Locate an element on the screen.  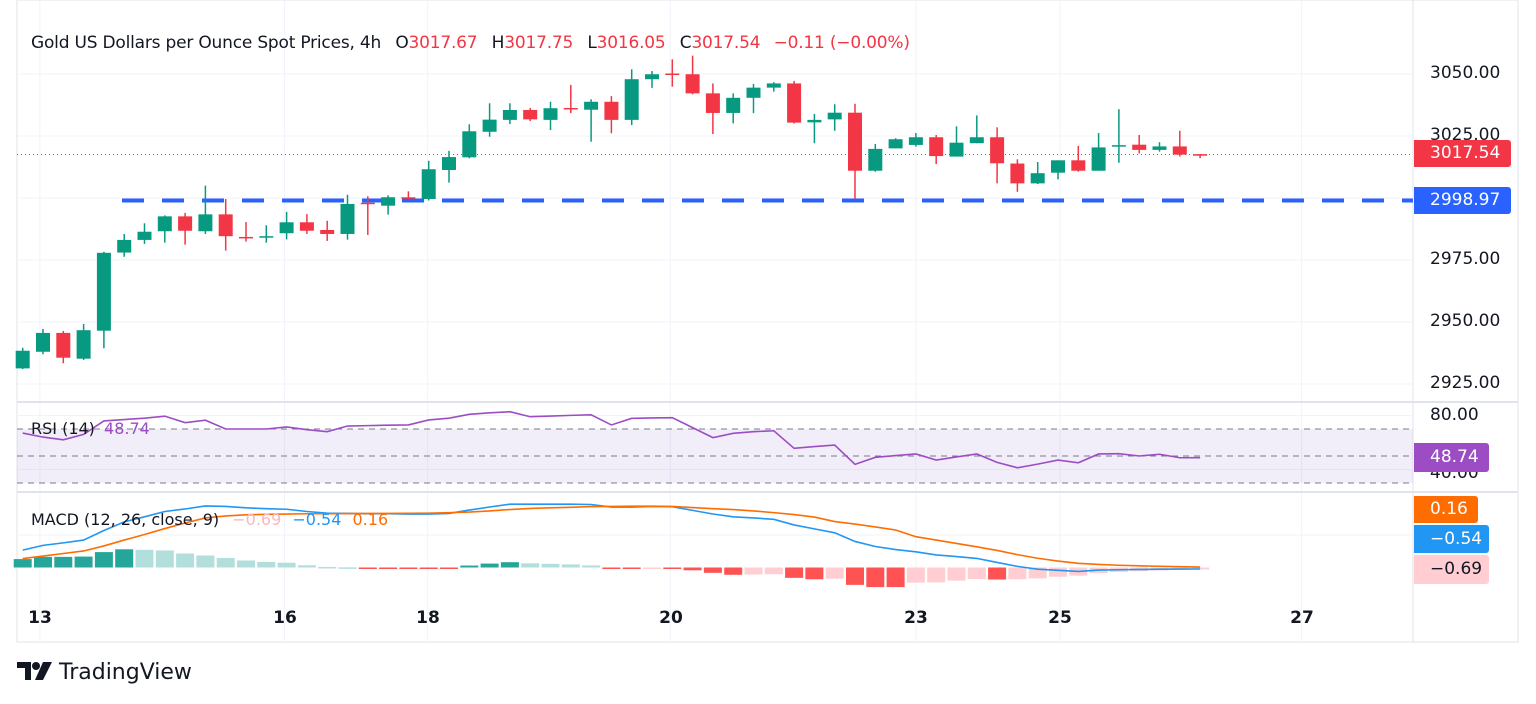
macd-line-tag: −0.54 is located at coordinates (1451, 539).